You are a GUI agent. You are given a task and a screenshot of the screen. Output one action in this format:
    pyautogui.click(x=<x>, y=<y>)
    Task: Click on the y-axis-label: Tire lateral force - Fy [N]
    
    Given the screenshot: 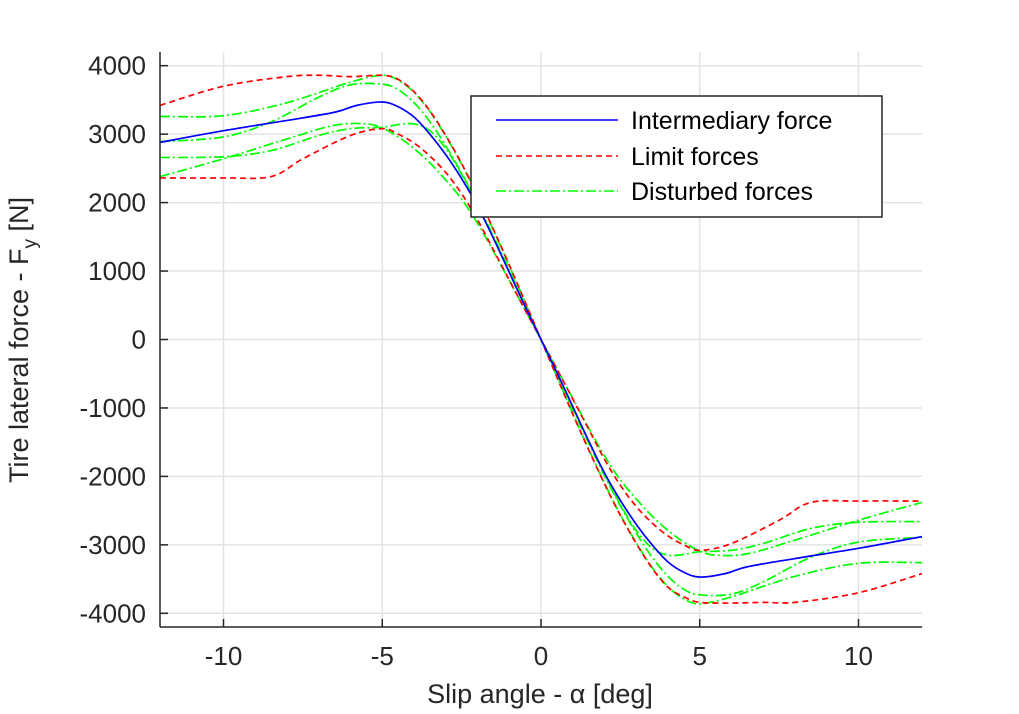 What is the action you would take?
    pyautogui.click(x=22, y=340)
    